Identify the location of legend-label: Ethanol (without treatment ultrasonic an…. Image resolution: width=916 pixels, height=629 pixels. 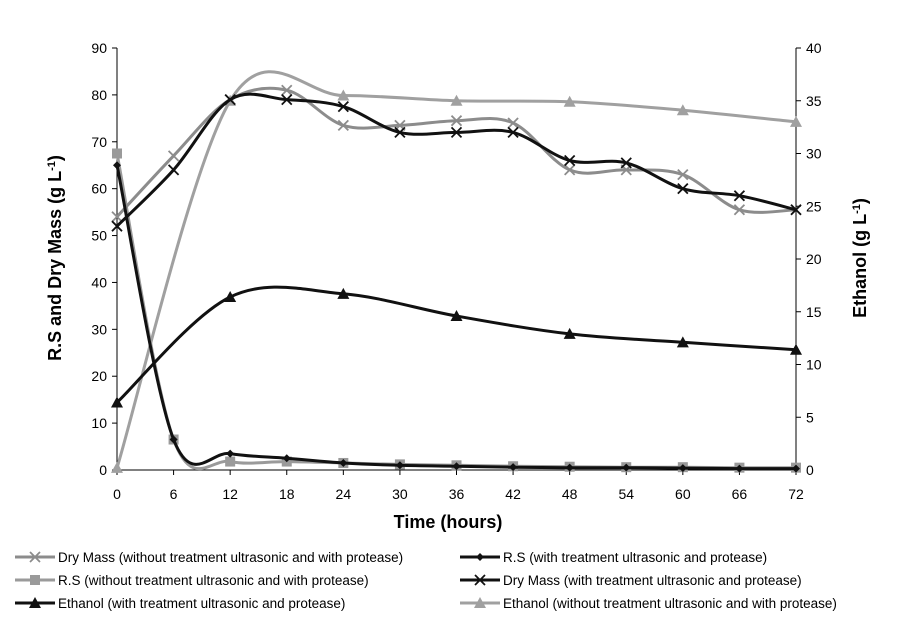
(670, 603).